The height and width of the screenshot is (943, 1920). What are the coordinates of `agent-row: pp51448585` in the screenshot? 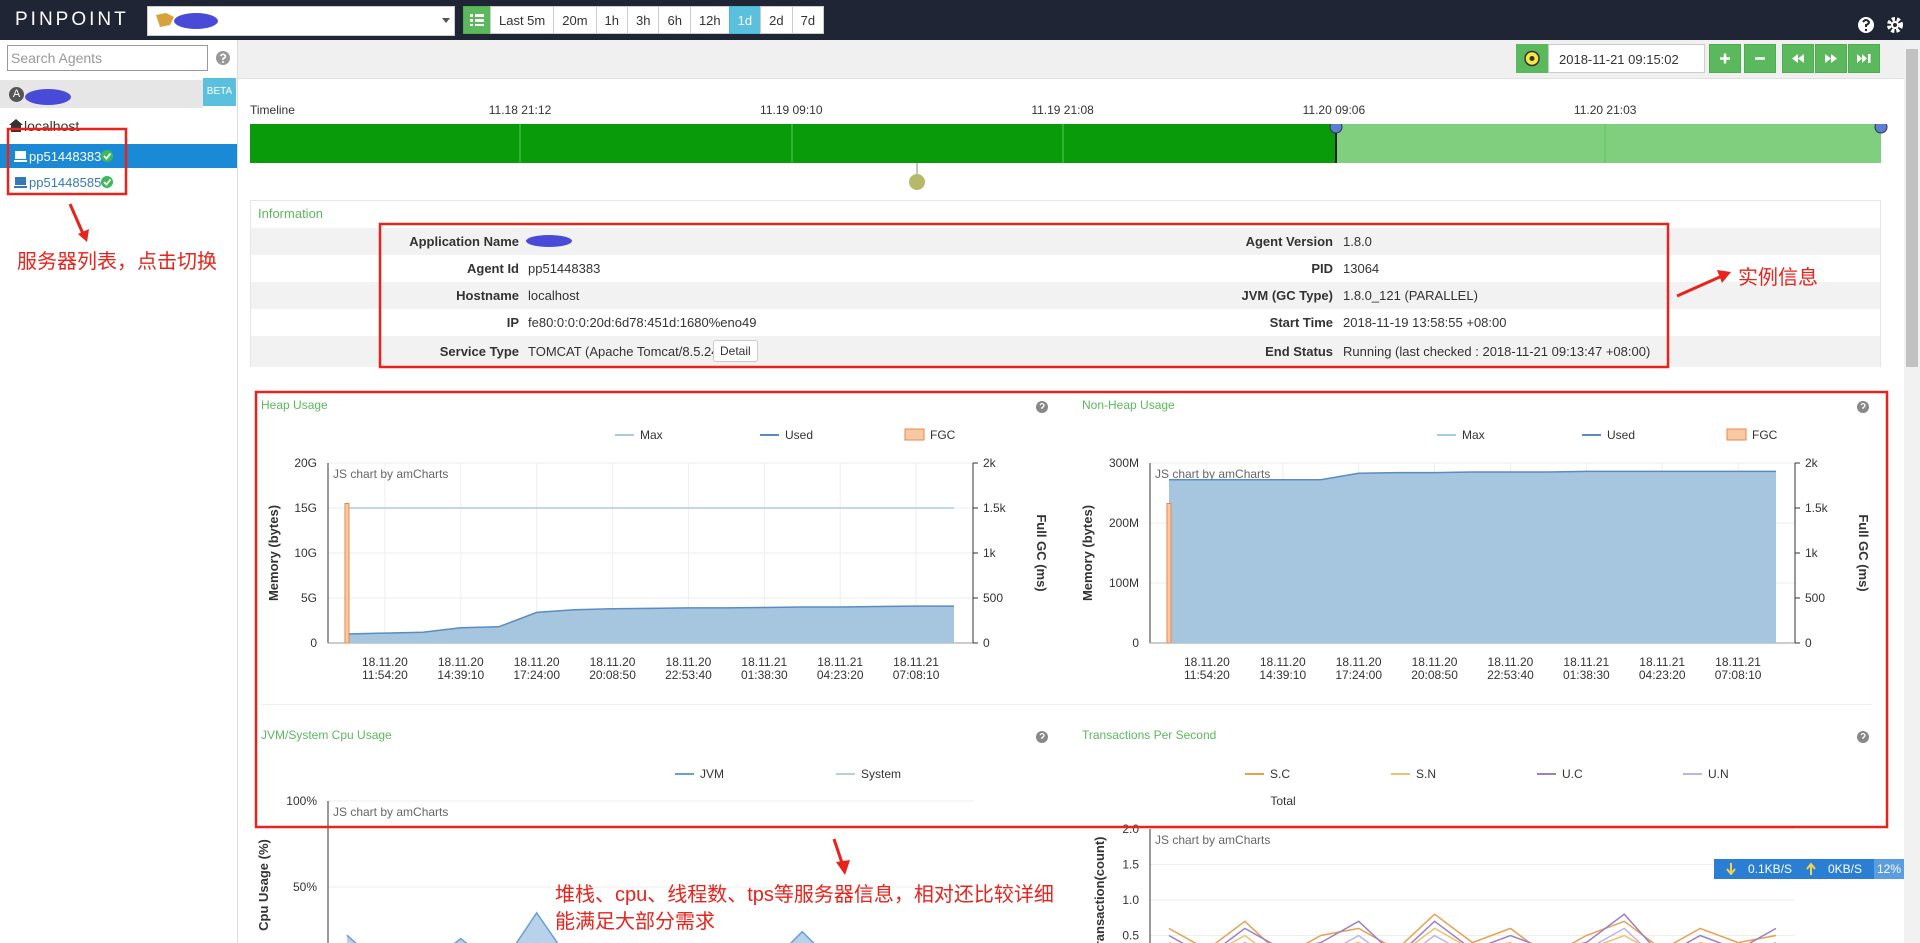 It's located at (118, 182).